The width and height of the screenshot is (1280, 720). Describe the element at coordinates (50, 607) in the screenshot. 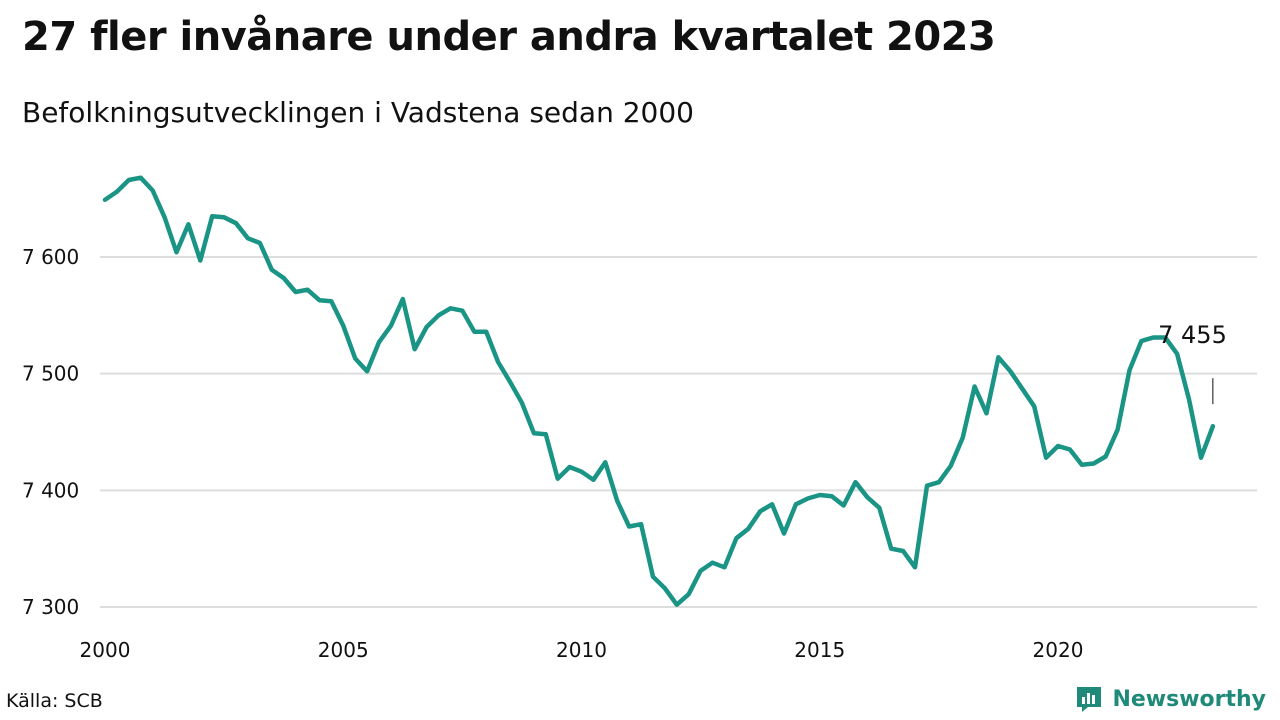

I see `y-tick-label: 7 300` at that location.